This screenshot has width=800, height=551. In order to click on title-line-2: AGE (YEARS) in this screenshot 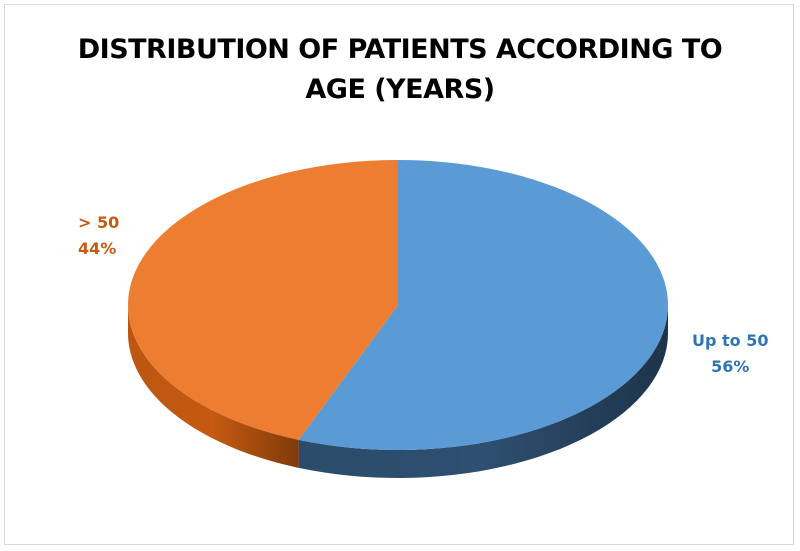, I will do `click(400, 89)`.